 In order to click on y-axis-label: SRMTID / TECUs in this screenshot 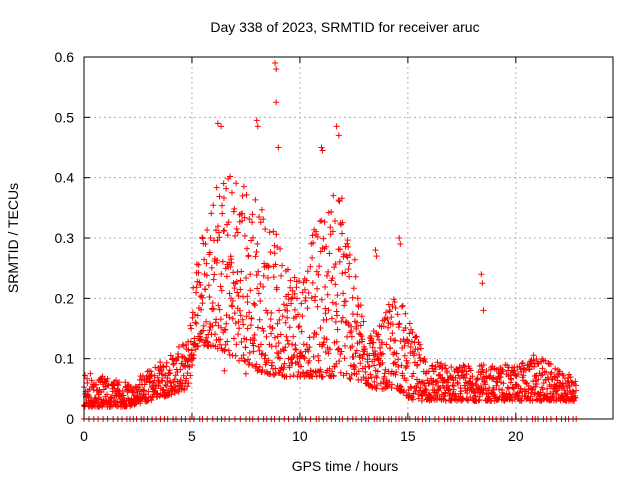, I will do `click(13, 238)`.